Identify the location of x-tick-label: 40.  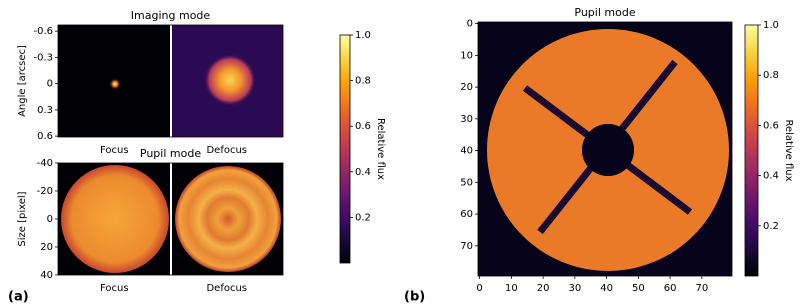
(606, 288).